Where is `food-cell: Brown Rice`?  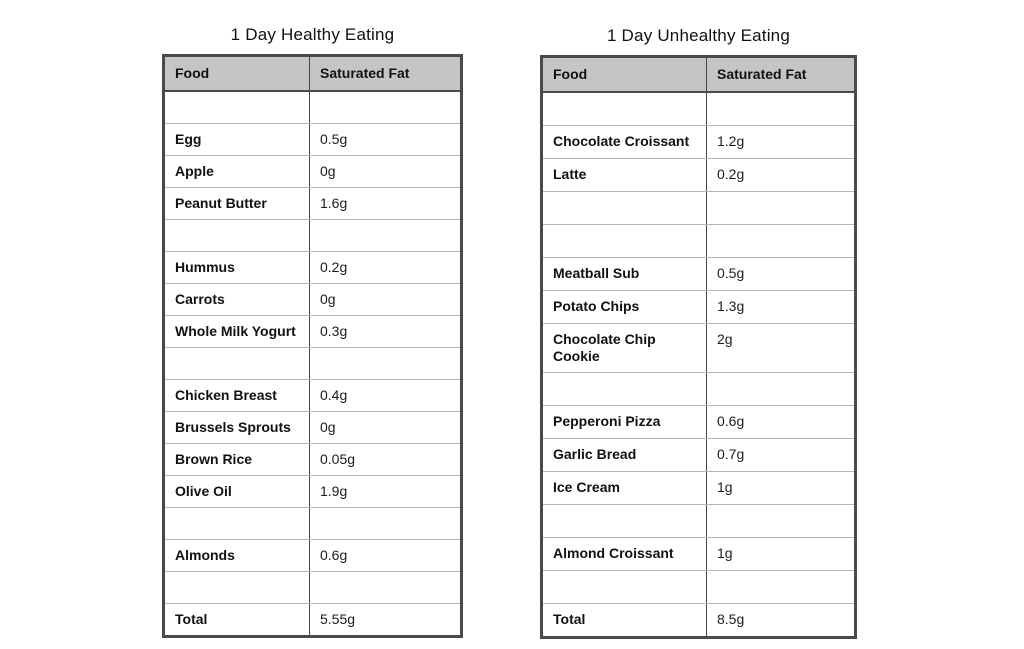
food-cell: Brown Rice is located at coordinates (236, 459).